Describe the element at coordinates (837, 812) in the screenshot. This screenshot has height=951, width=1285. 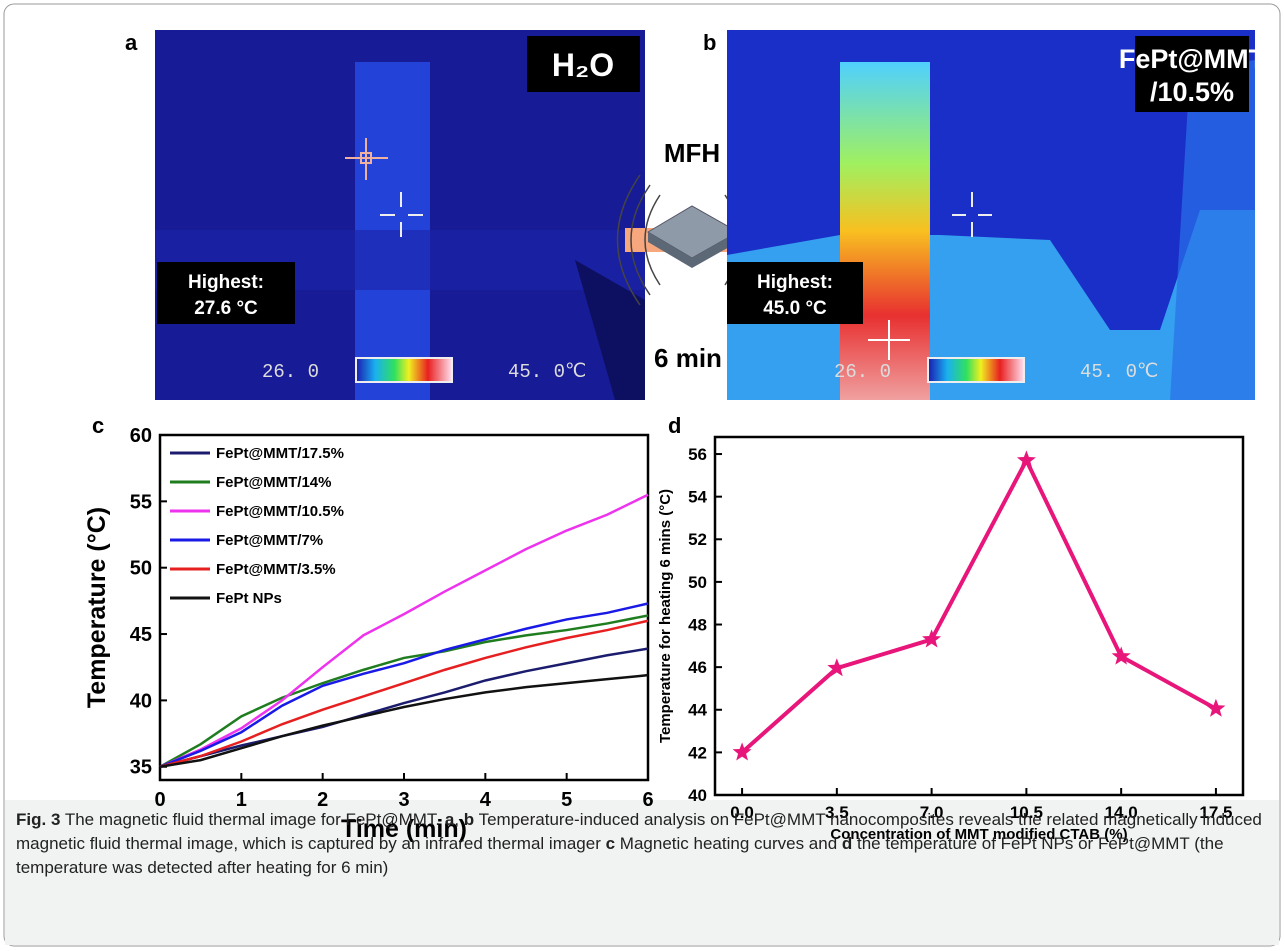
I see `x-tick-label: 3.5` at that location.